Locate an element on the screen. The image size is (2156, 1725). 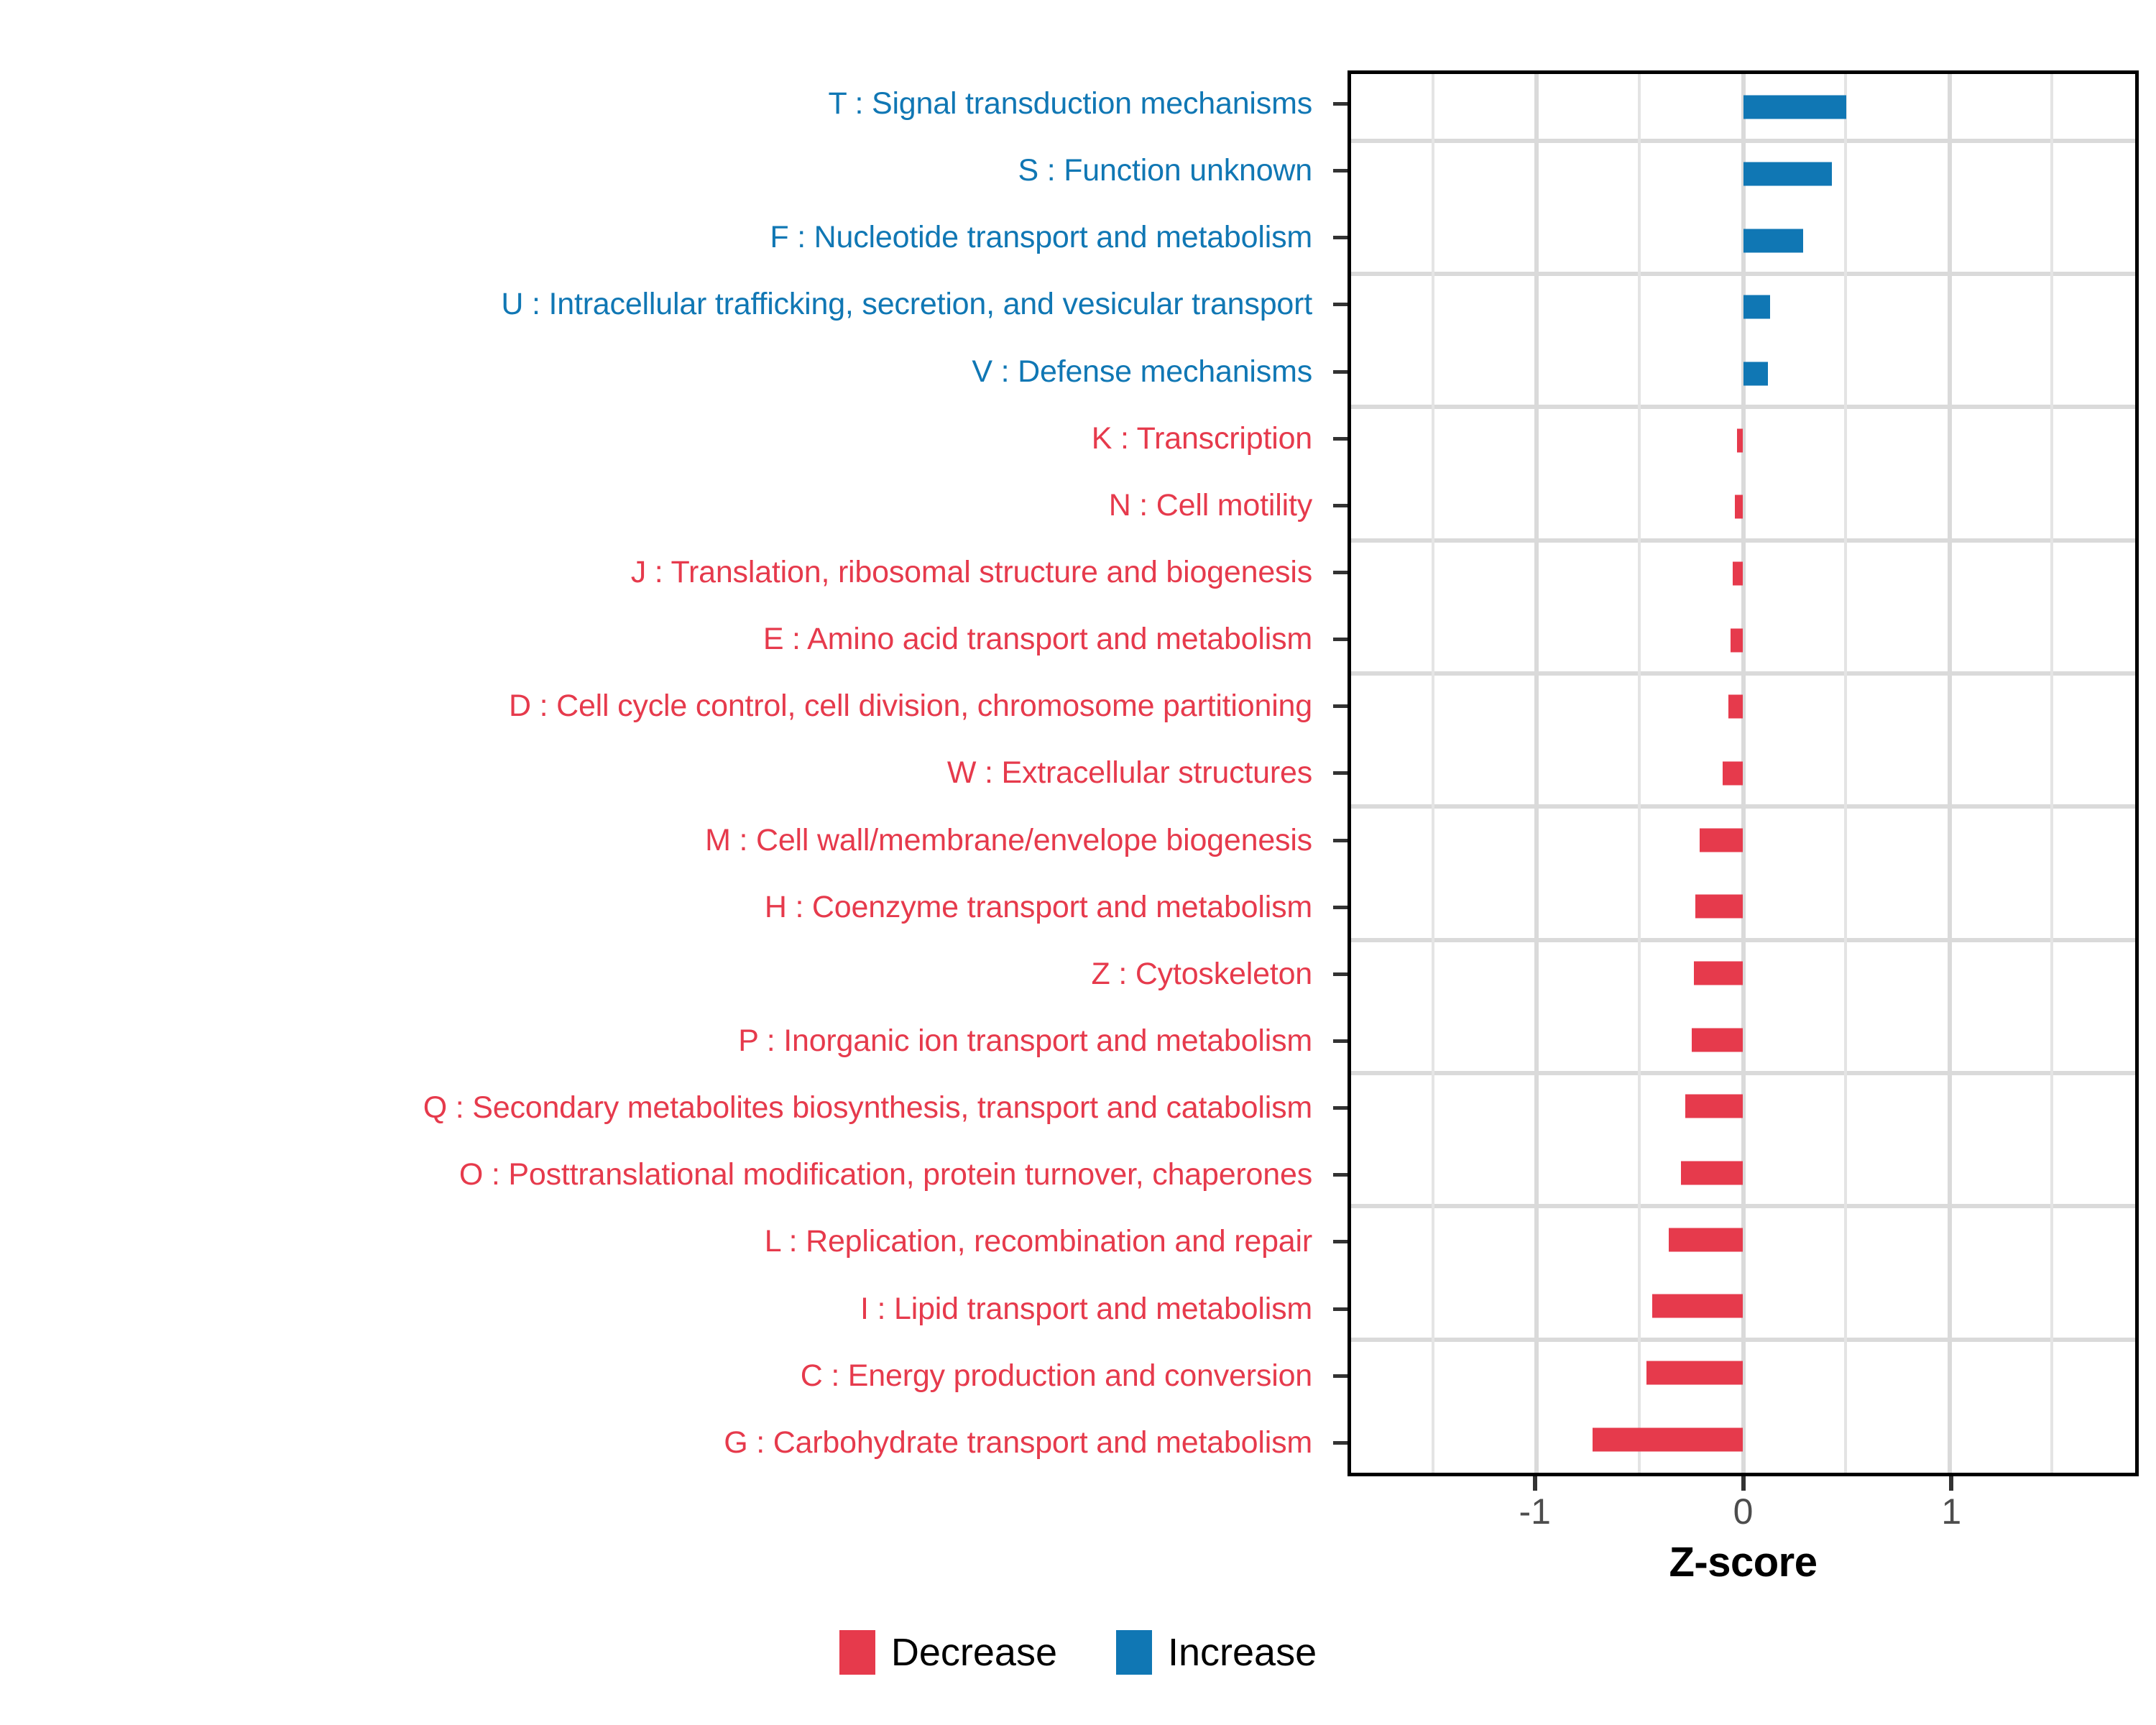
category-label-row: E : Amino acid transport and metabolism is located at coordinates (661, 639).